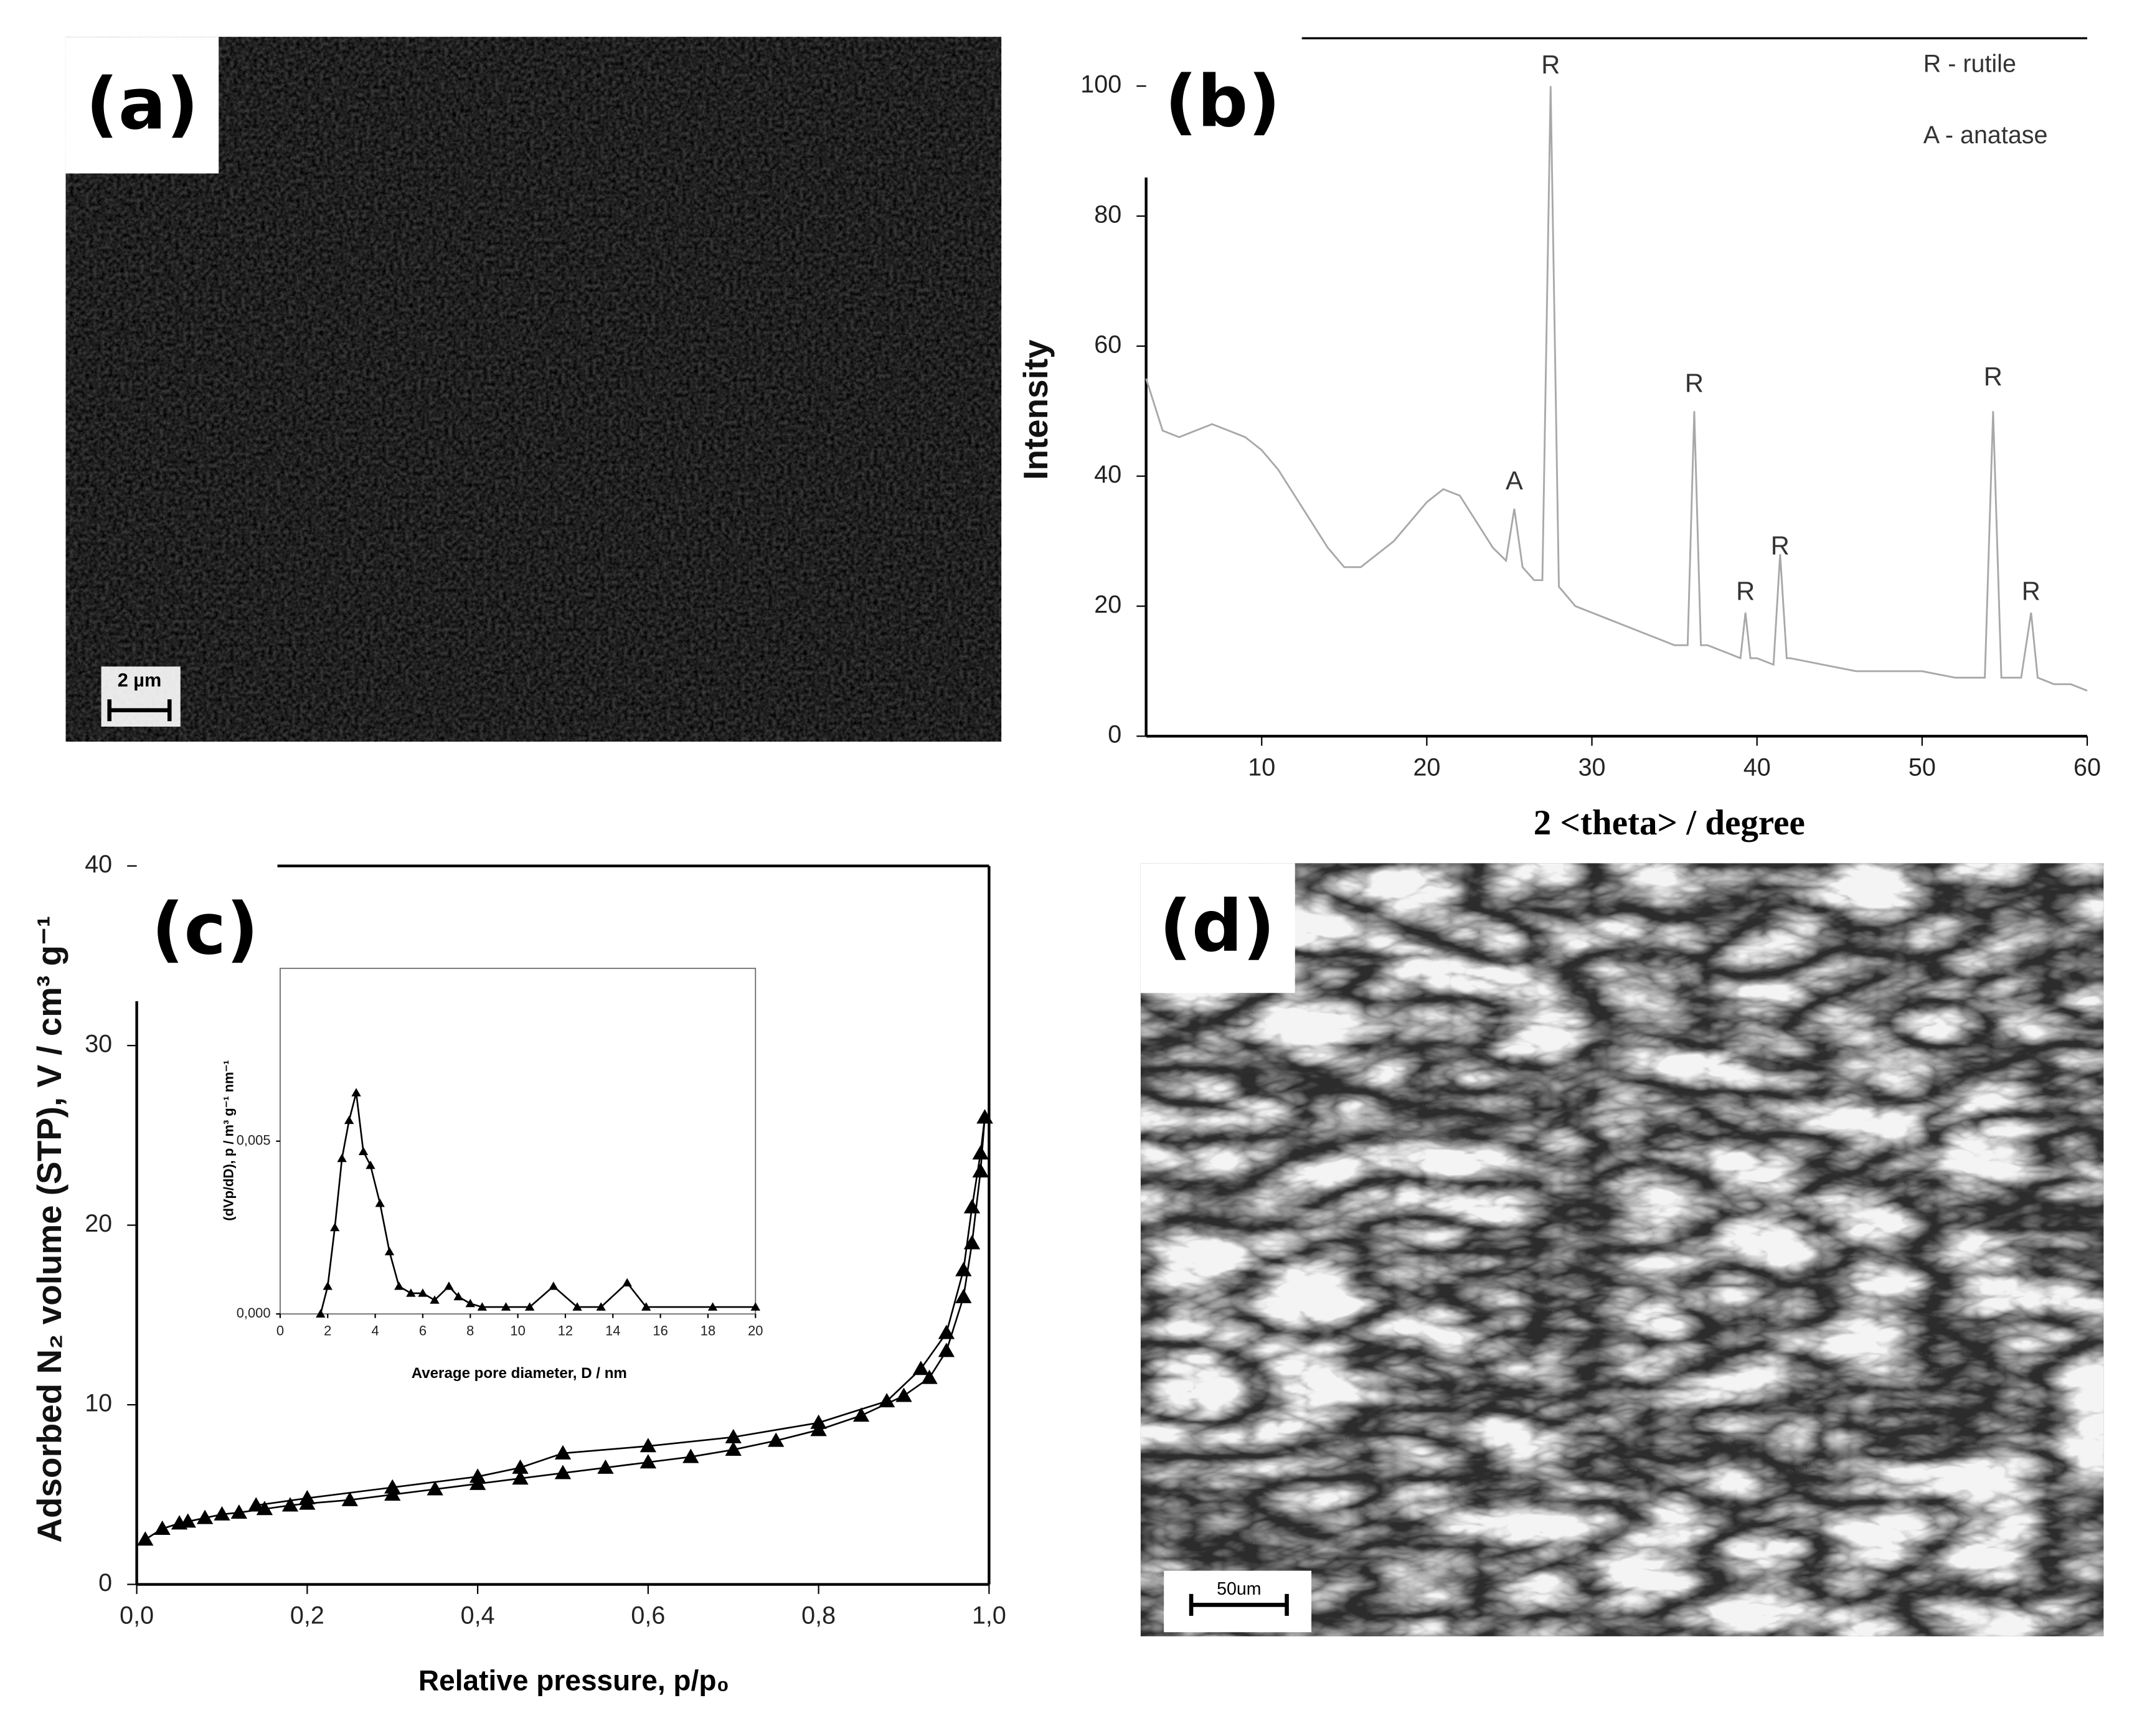 The width and height of the screenshot is (2142, 1736). I want to click on panel-label: (d), so click(1217, 926).